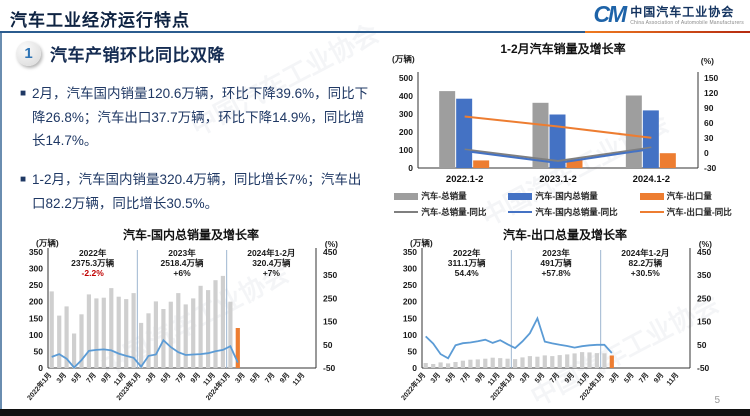  I want to click on section-number-badge: 1, so click(28, 53).